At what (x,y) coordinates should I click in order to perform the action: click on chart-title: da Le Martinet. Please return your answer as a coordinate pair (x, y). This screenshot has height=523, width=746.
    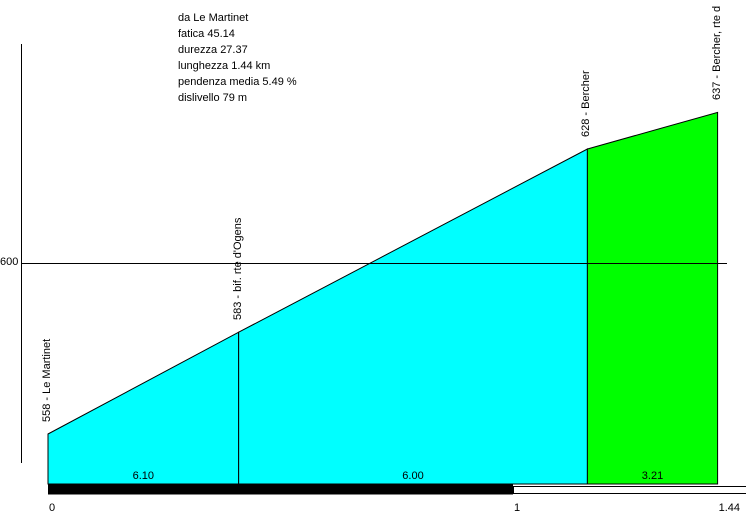
    Looking at the image, I should click on (213, 18).